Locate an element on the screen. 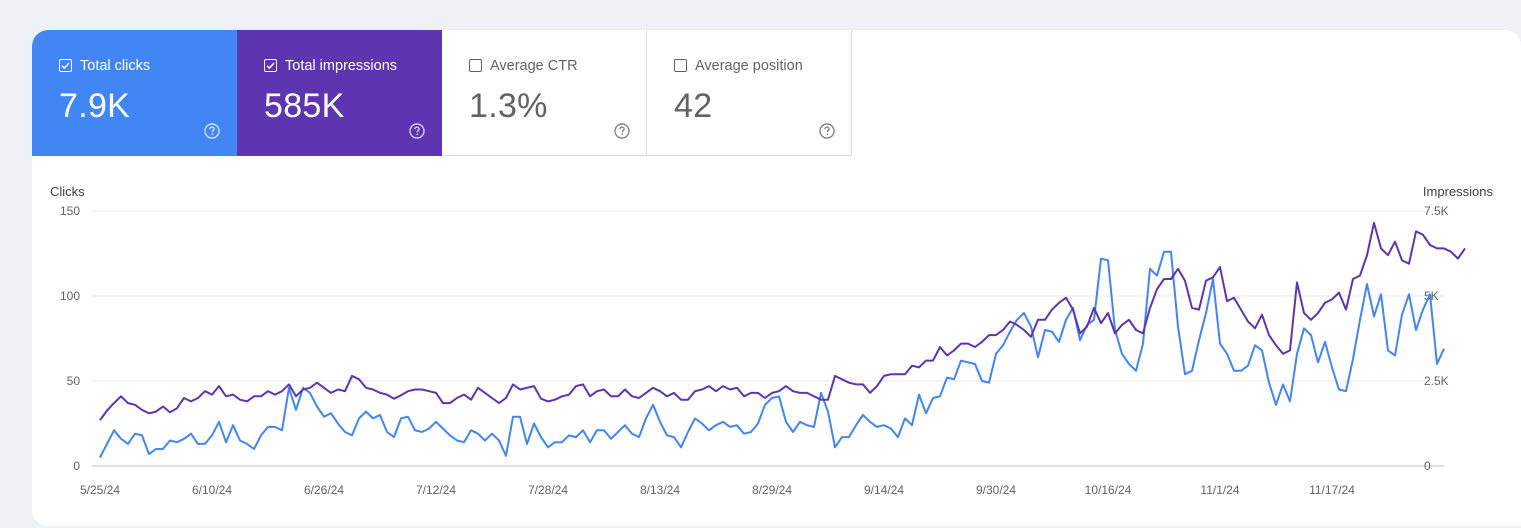  x-tick-label: 8/29/24 is located at coordinates (772, 490).